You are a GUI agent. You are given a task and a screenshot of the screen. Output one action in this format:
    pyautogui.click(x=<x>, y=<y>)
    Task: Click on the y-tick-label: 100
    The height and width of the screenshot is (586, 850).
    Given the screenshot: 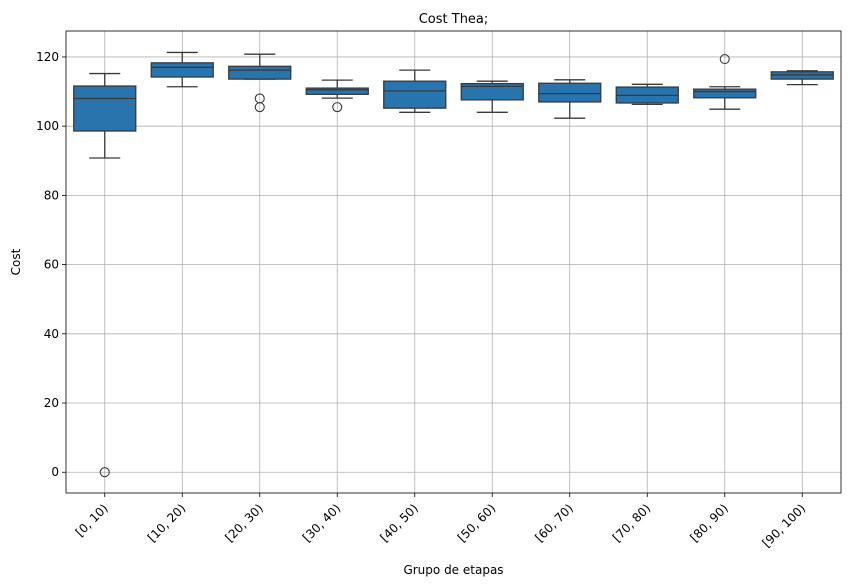 What is the action you would take?
    pyautogui.click(x=47, y=126)
    